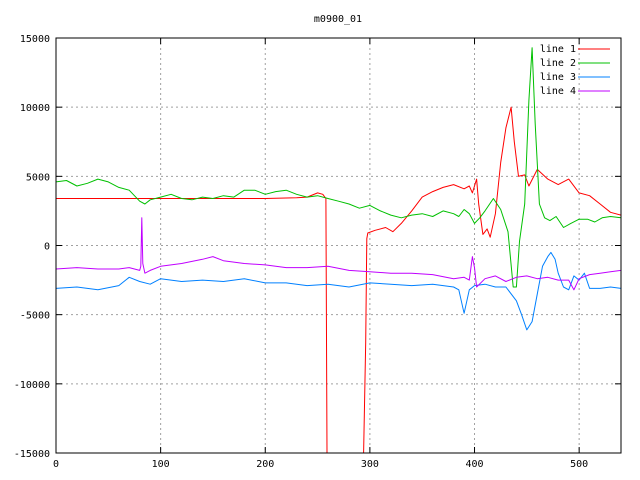  I want to click on x-tick-label: 200, so click(265, 464).